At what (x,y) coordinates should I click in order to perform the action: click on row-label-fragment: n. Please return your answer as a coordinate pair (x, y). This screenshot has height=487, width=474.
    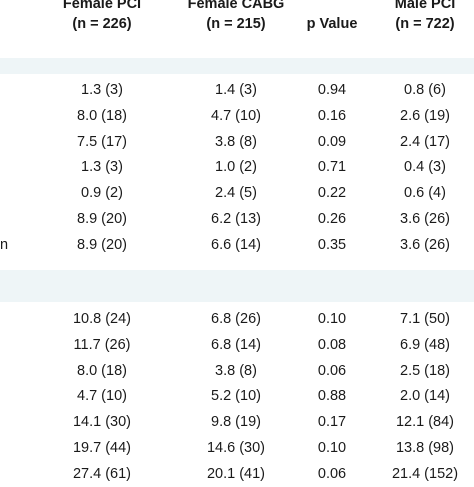
    Looking at the image, I should click on (4, 244).